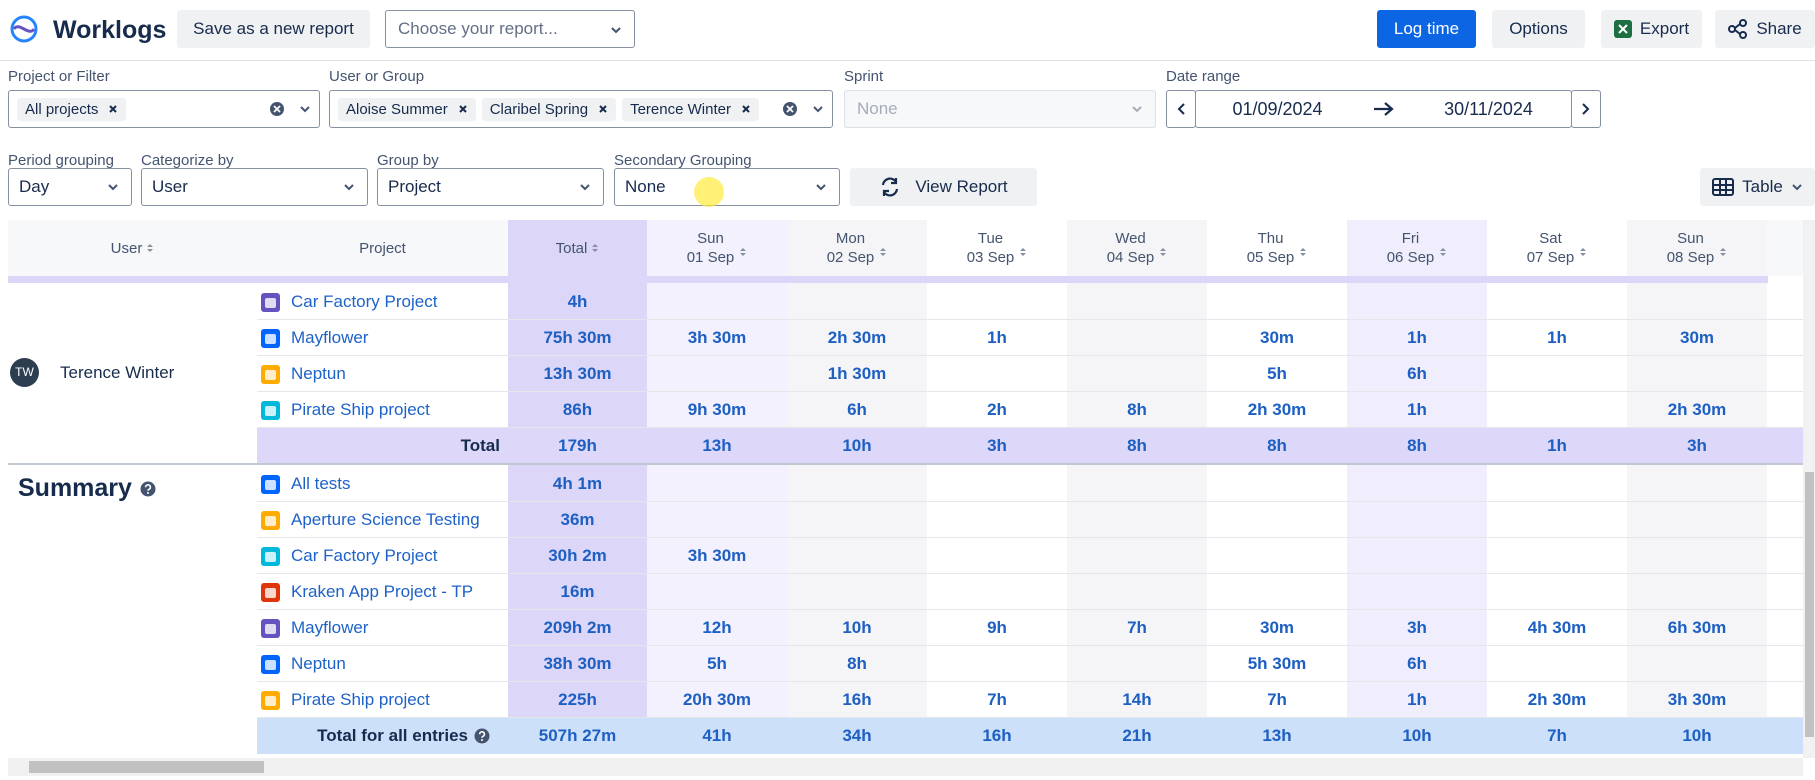  What do you see at coordinates (1417, 248) in the screenshot?
I see `day-header: Fri 06 Sep` at bounding box center [1417, 248].